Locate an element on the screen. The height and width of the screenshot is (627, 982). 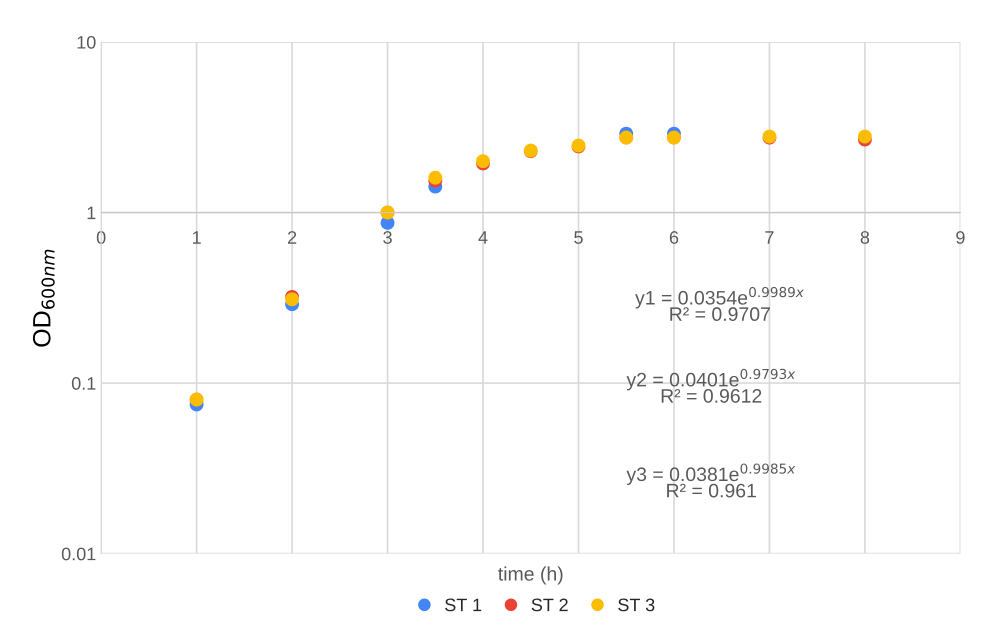
x-tick-label: 9 is located at coordinates (960, 237).